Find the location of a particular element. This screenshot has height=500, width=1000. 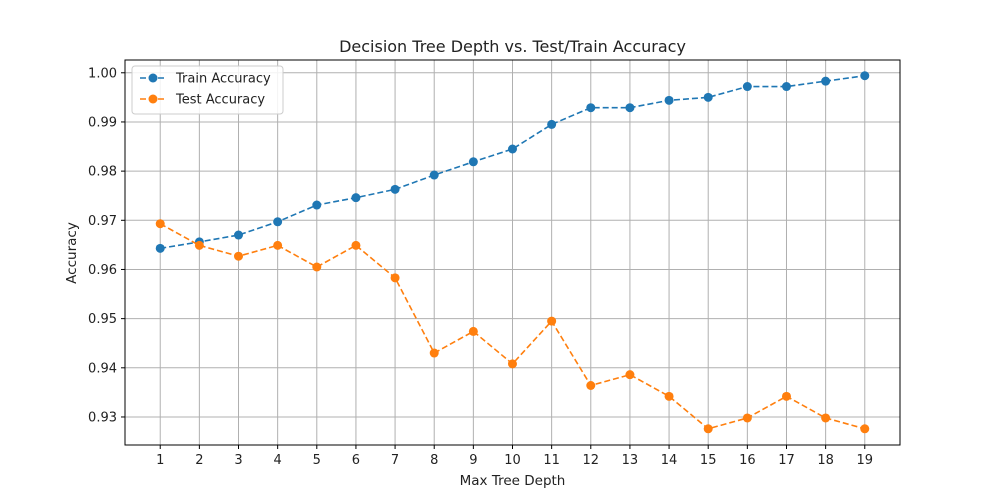

x-axis: 1 2 3 4 5 6 7 8 9 10 11 12 13 14 15 16 17 18 19 is located at coordinates (514, 456).